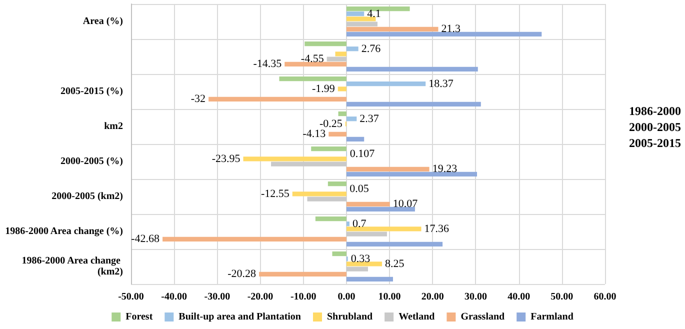 Image resolution: width=685 pixels, height=329 pixels. Describe the element at coordinates (519, 297) in the screenshot. I see `x-tick-label: 40.00` at that location.